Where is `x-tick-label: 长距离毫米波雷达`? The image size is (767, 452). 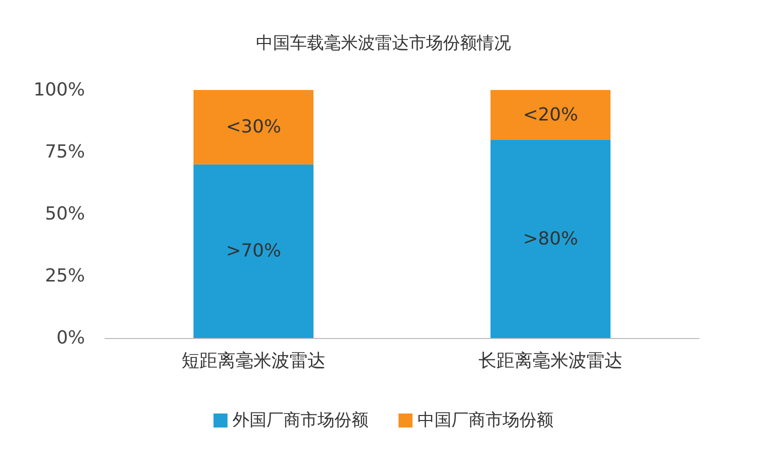 x-tick-label: 长距离毫米波雷达 is located at coordinates (550, 361).